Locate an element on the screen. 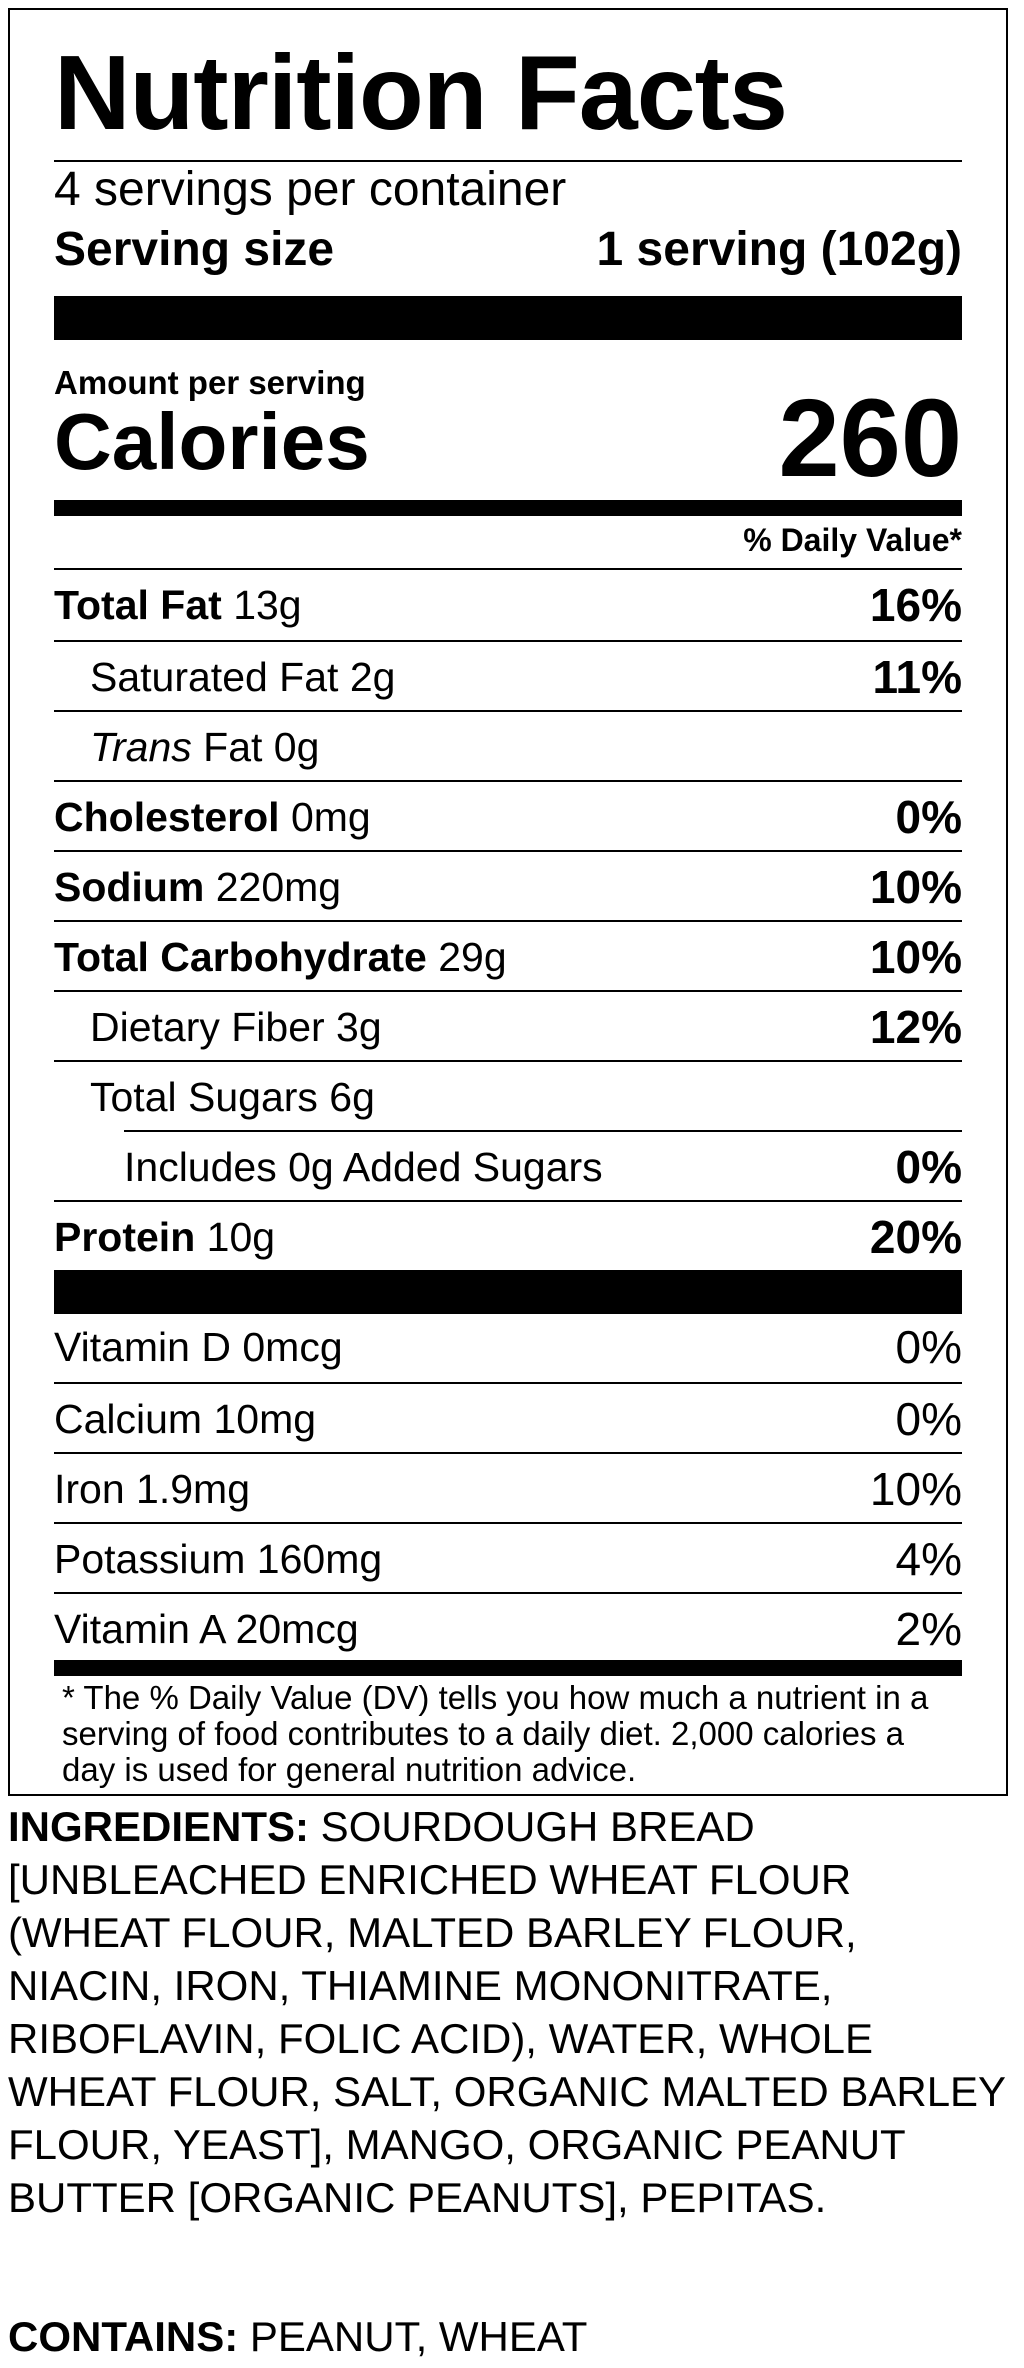  ingredients-heading: INGREDIENTS: is located at coordinates (159, 1826).